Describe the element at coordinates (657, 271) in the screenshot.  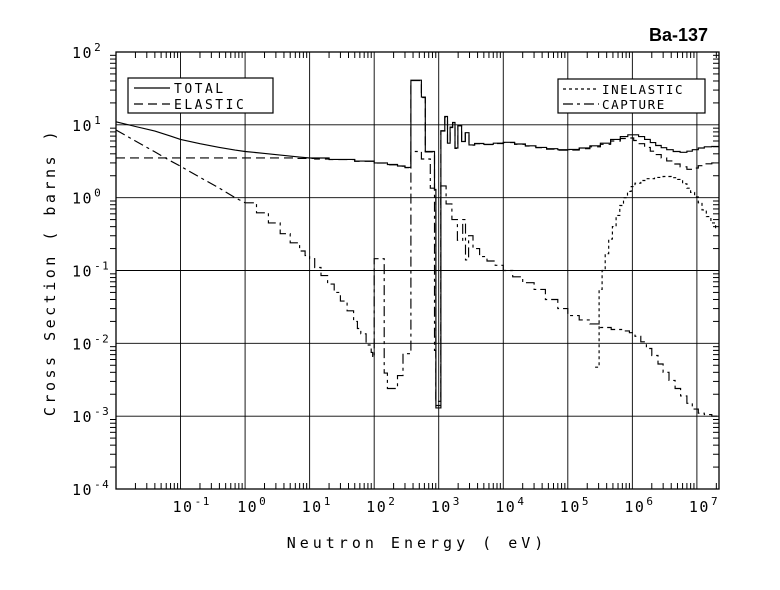
I see `inelastic-curve` at that location.